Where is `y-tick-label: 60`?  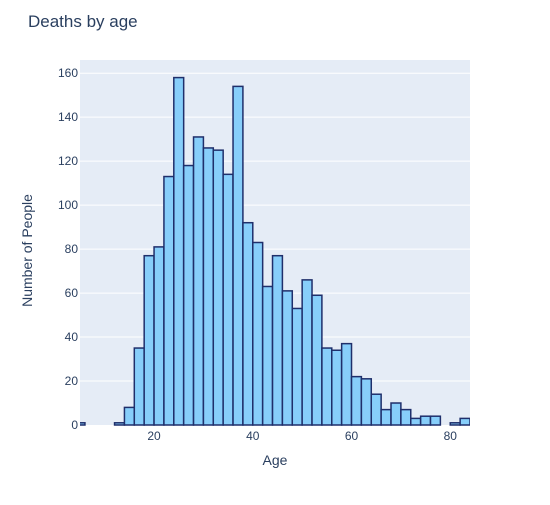 y-tick-label: 60 is located at coordinates (72, 293).